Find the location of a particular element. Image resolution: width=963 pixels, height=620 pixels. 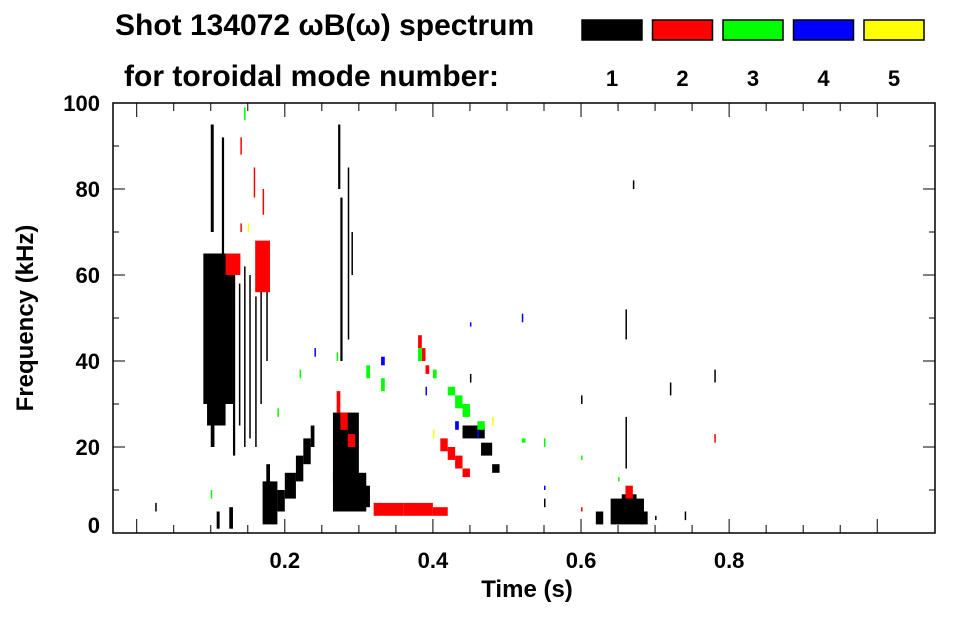

y-tick-label: 80 is located at coordinates (88, 189).